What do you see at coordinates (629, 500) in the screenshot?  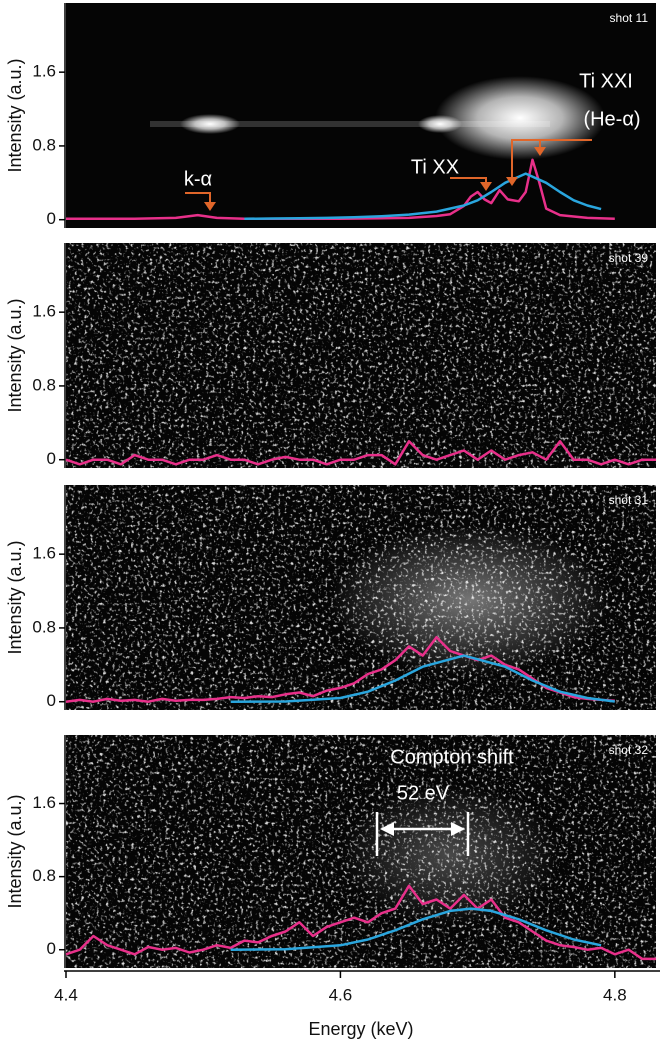 I see `shot-label: shot 31` at bounding box center [629, 500].